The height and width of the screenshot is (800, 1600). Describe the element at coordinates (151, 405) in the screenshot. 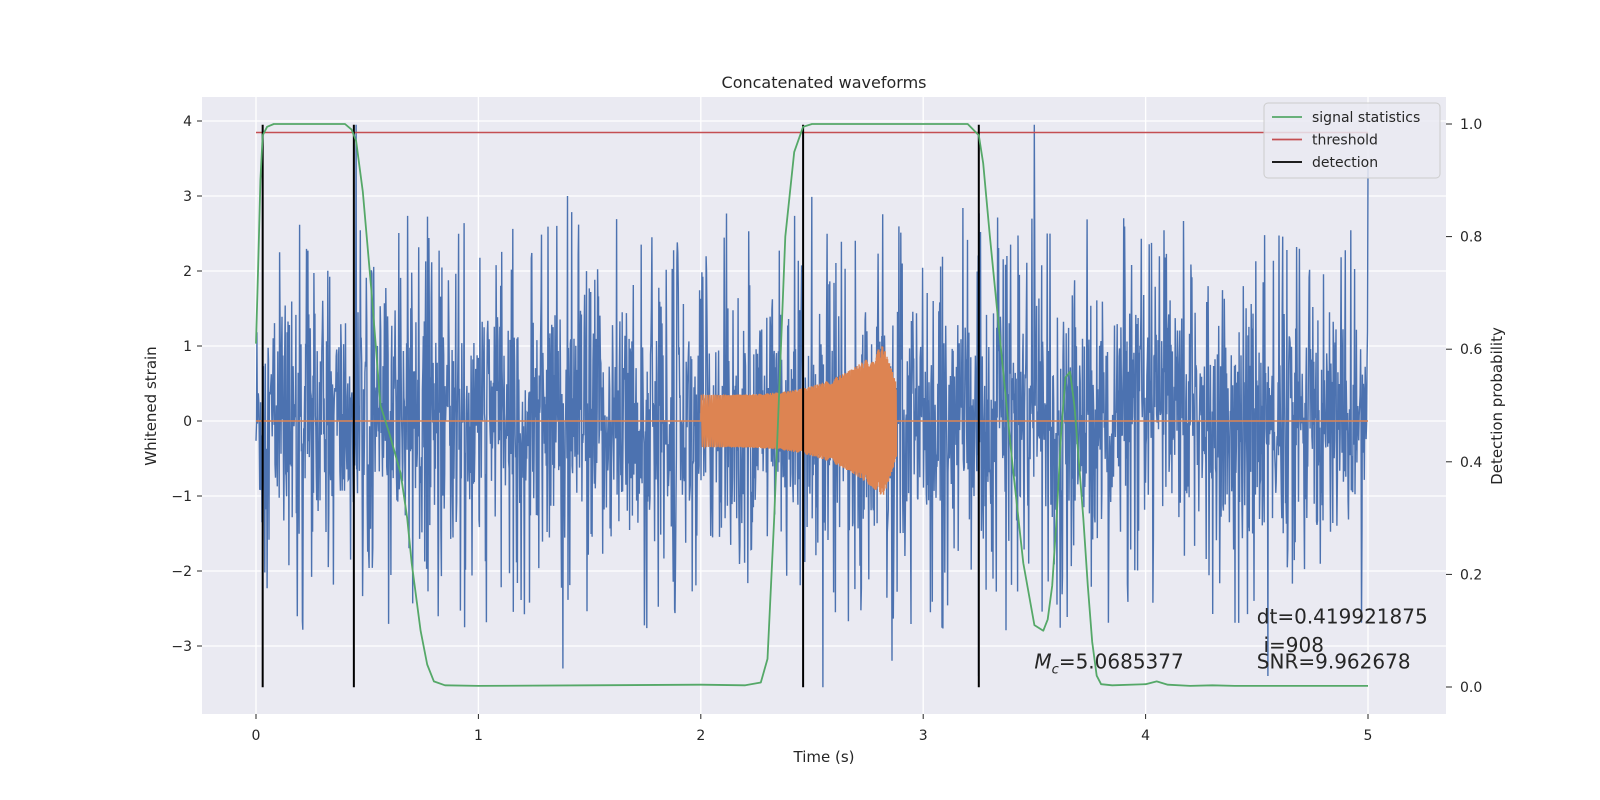

I see `y-axis-left-label: Whitened strain` at that location.